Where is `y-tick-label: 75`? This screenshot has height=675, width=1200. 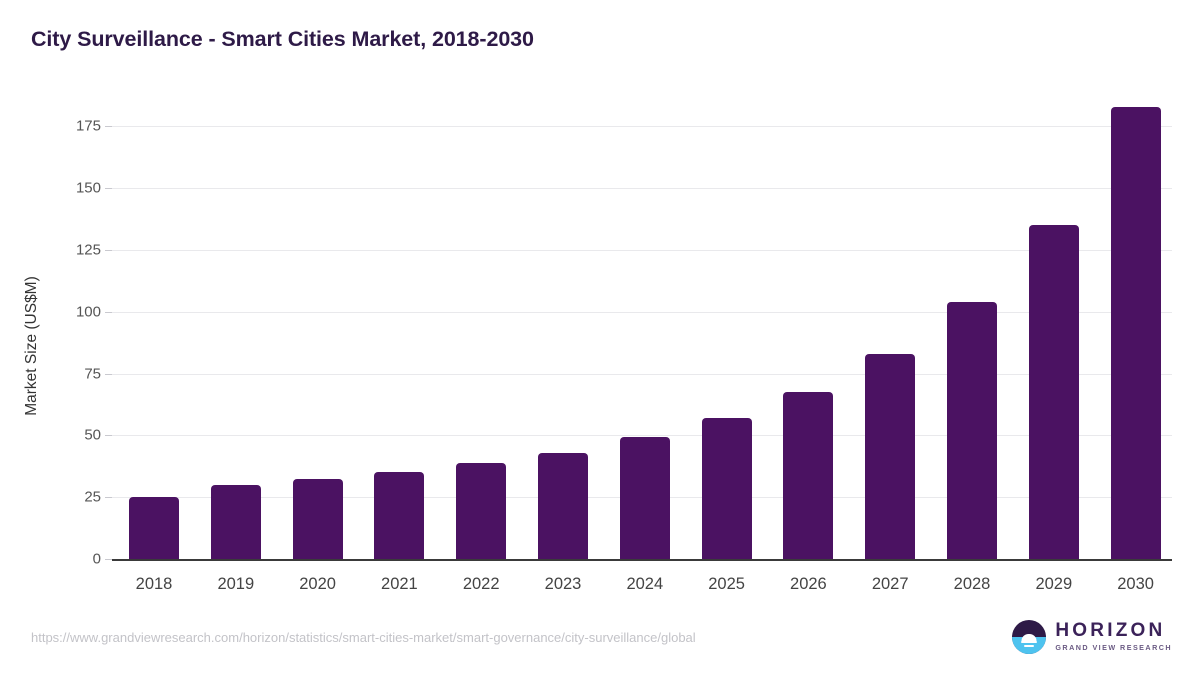
y-tick-label: 75 is located at coordinates (92, 374).